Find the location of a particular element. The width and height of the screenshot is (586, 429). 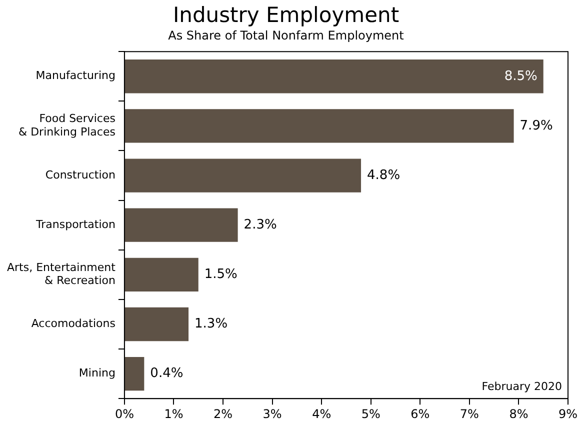

x-tick-label: 2% is located at coordinates (223, 413).